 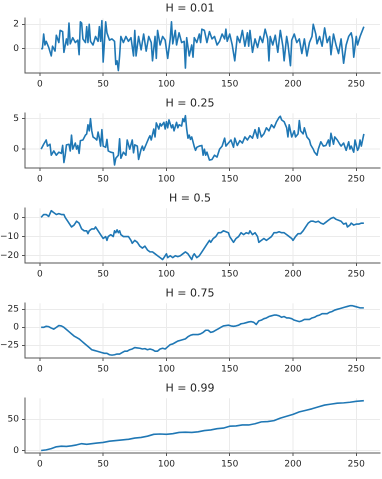 I want to click on y-tick-label: 50, so click(x=14, y=419).